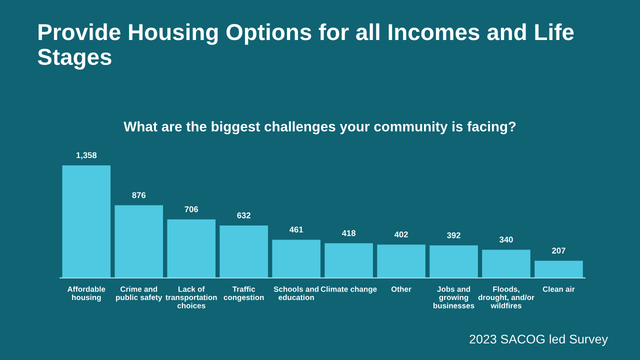 The image size is (640, 360). Describe the element at coordinates (320, 127) in the screenshot. I see `chart-subtitle: What are the biggest challenges your community is facing?` at that location.